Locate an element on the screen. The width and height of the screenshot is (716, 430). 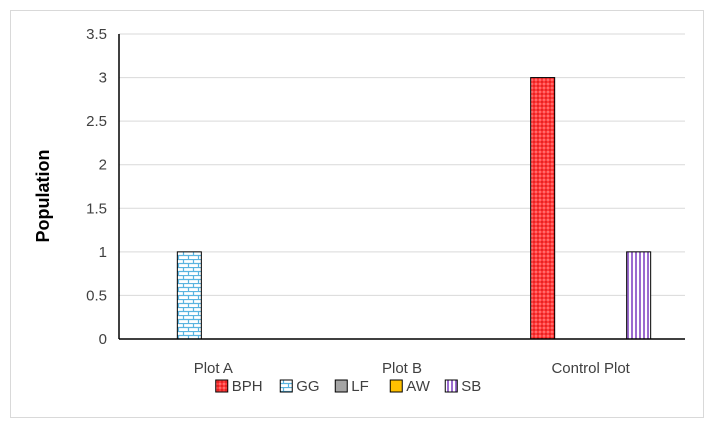
x-tick-label: Control Plot is located at coordinates (590, 368).